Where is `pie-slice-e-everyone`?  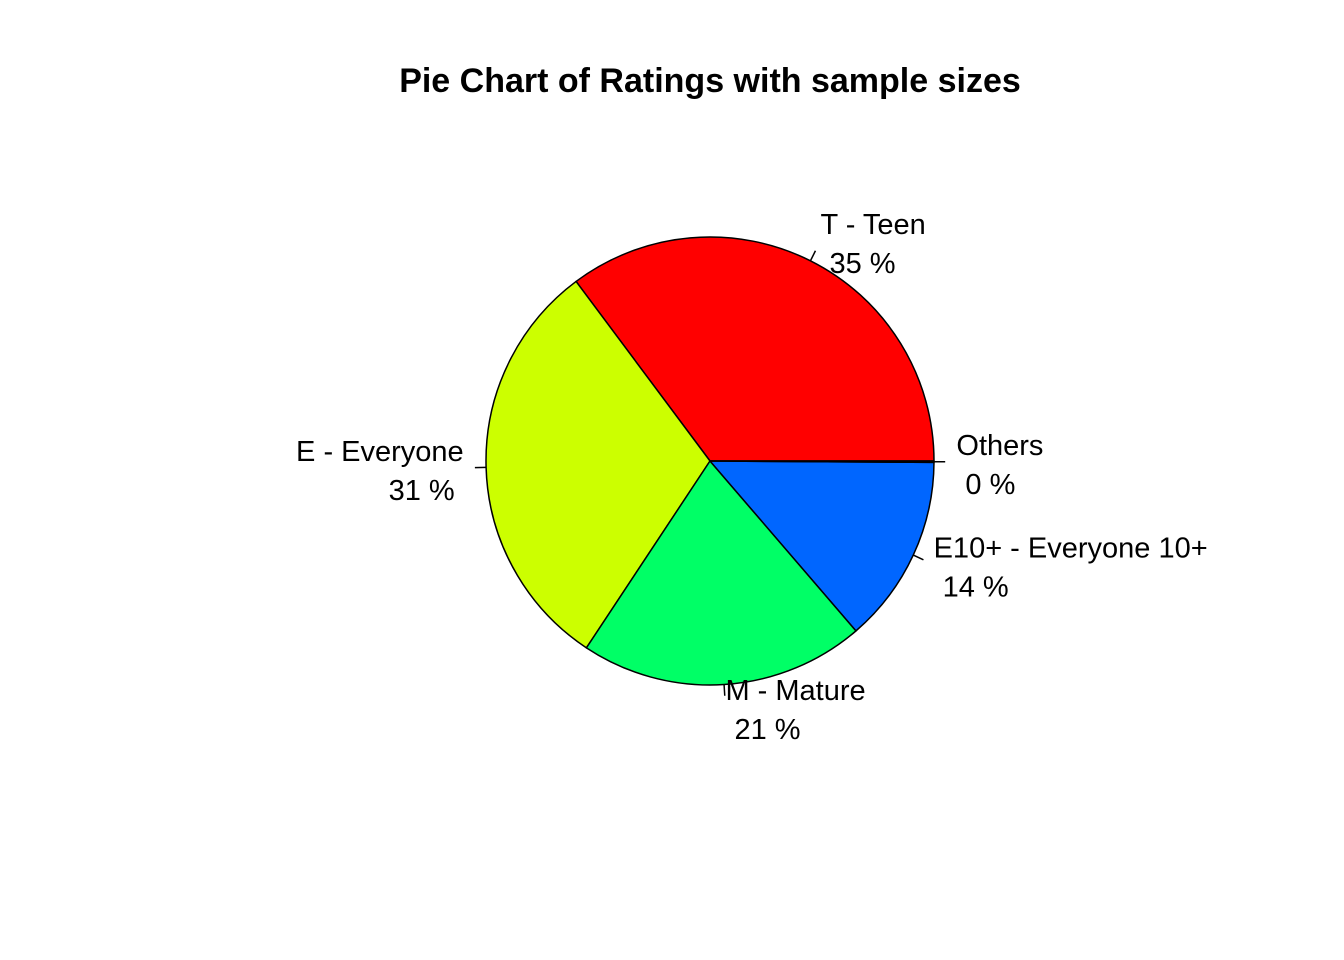
pie-slice-e-everyone is located at coordinates (598, 464).